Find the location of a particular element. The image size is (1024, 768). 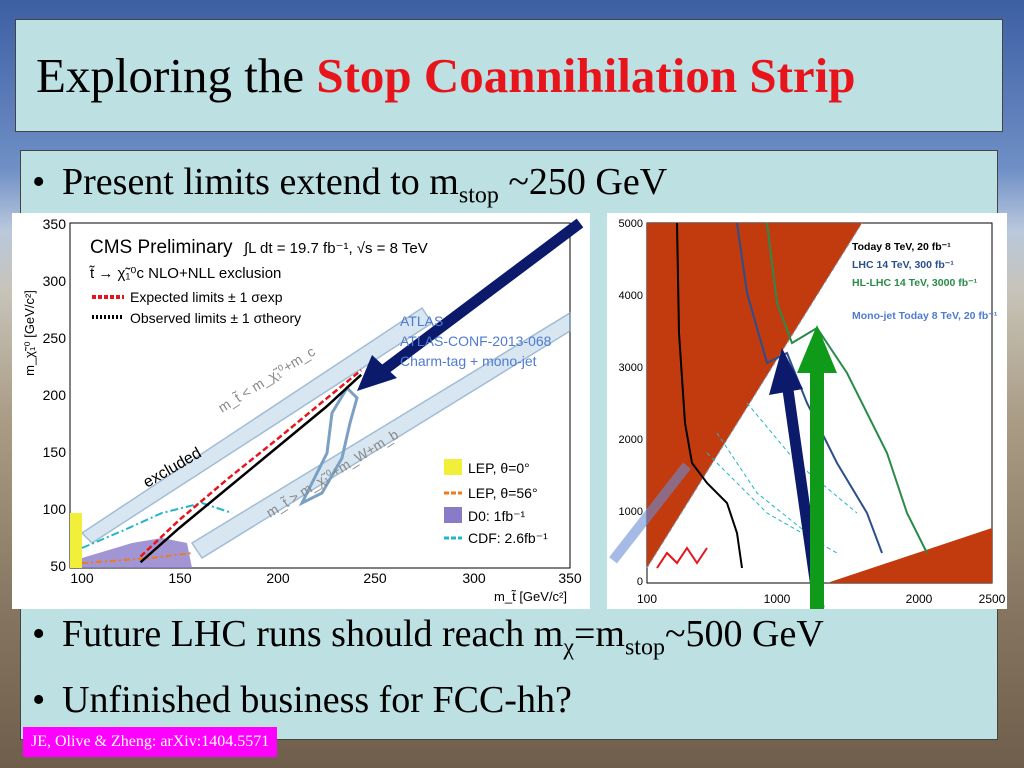

lumi-text: ∫L dt = 19.7 fb⁻¹, √s = 8 TeV is located at coordinates (335, 248).